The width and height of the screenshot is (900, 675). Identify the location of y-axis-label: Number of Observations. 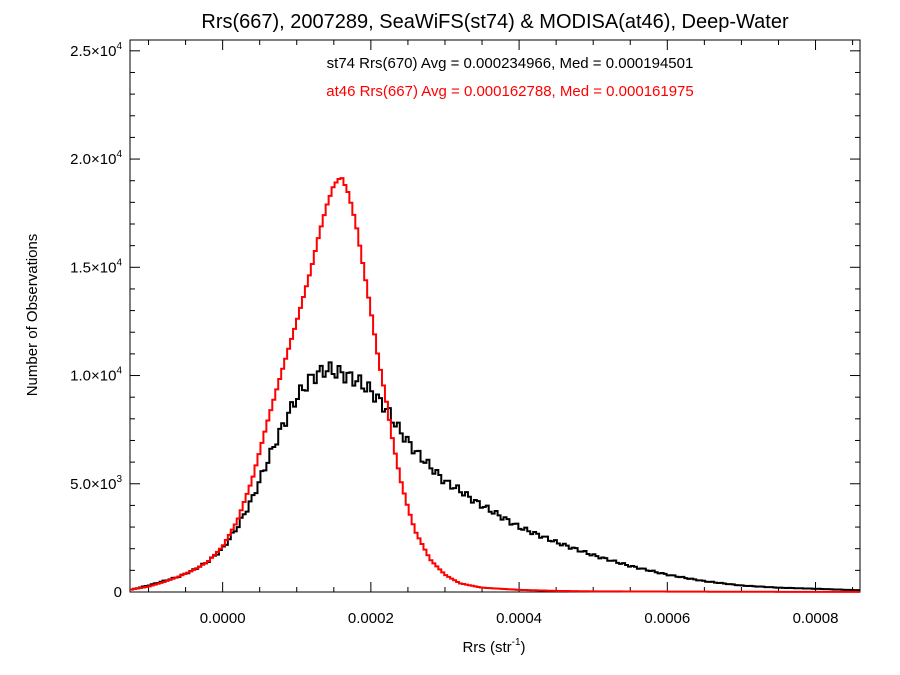
(32, 315).